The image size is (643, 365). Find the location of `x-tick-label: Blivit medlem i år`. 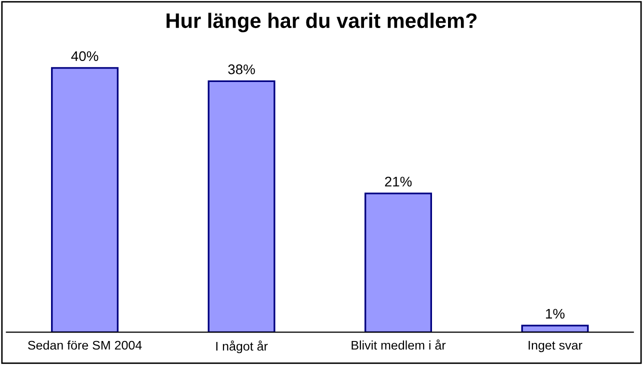

x-tick-label: Blivit medlem i år is located at coordinates (399, 344).